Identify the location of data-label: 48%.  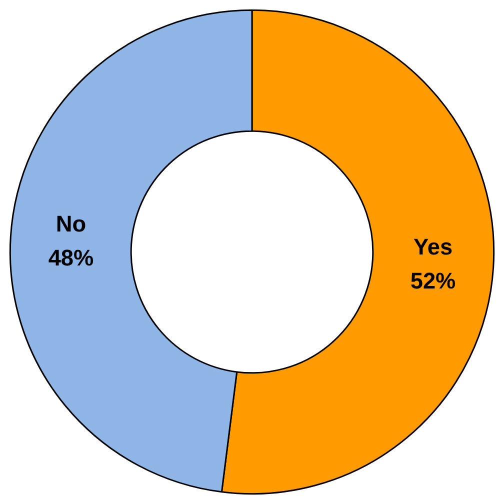
(71, 257).